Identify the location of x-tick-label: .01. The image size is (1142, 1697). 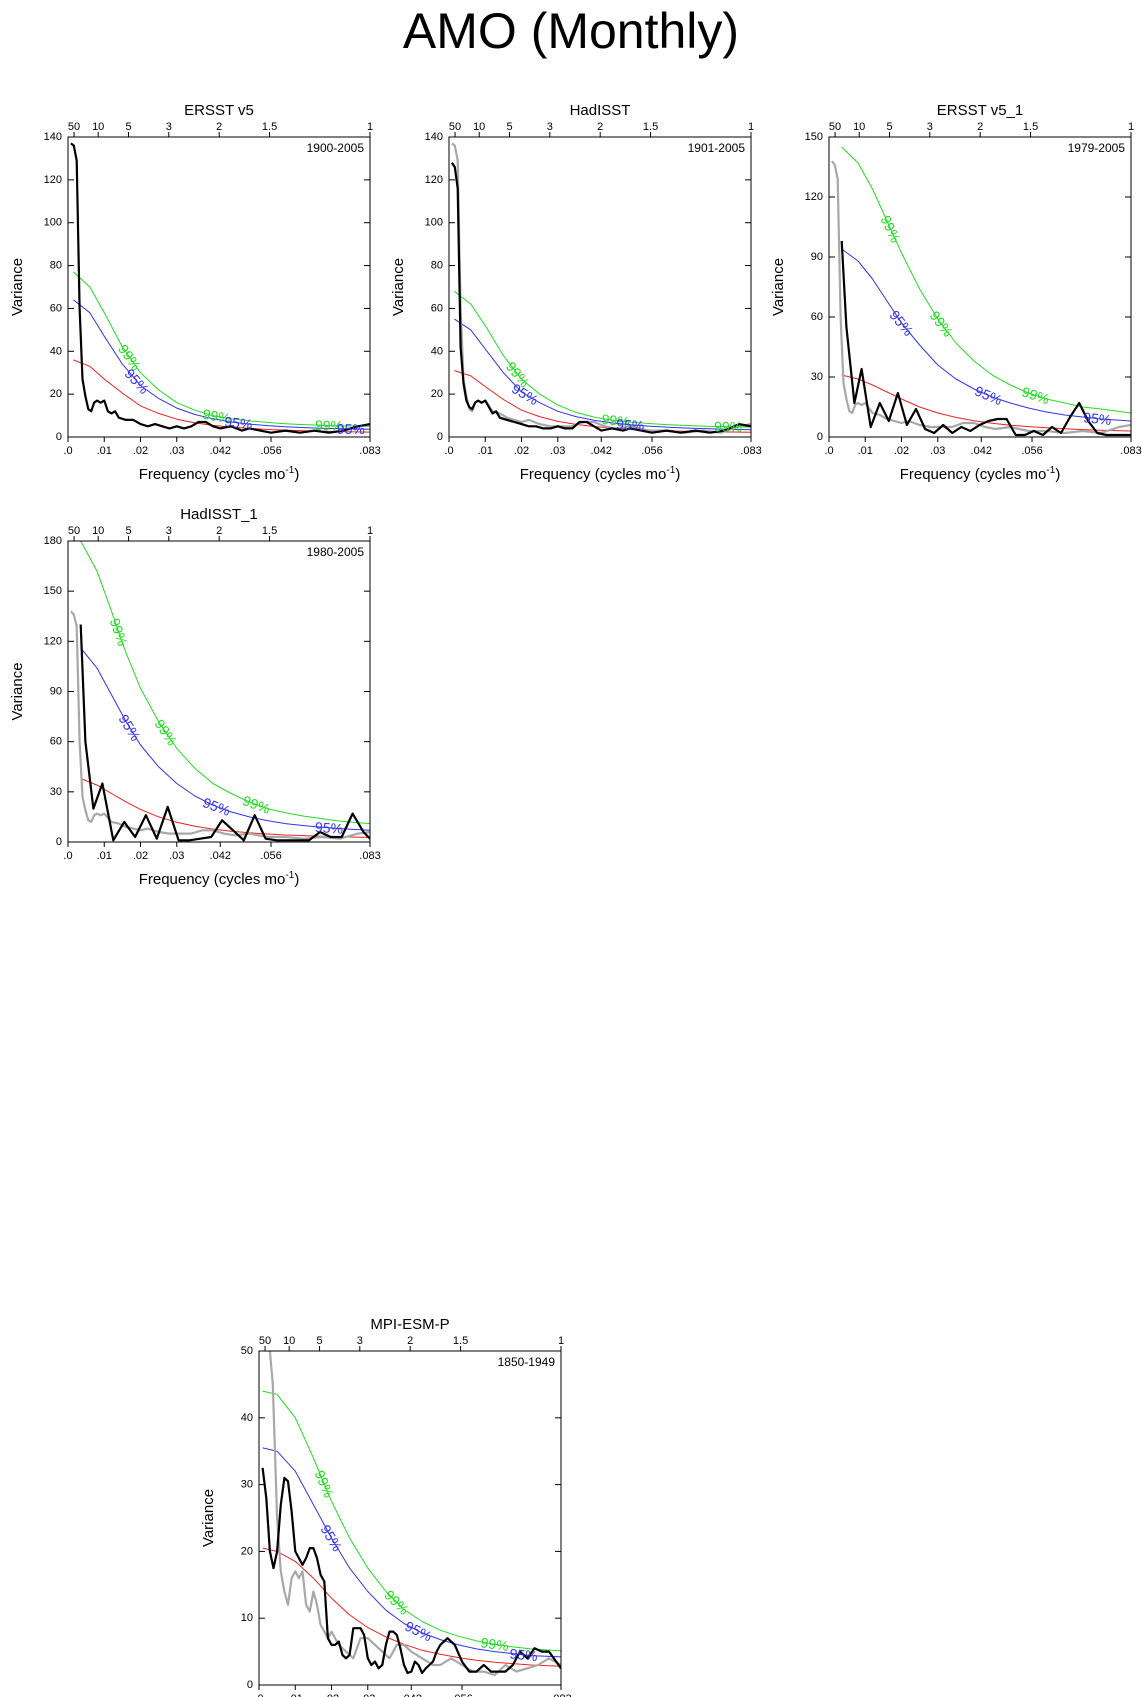
(104, 856).